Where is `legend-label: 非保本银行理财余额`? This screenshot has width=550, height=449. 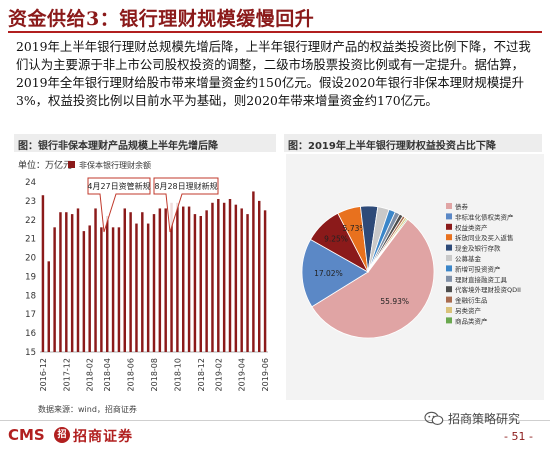 legend-label: 非保本银行理财余额 is located at coordinates (115, 165).